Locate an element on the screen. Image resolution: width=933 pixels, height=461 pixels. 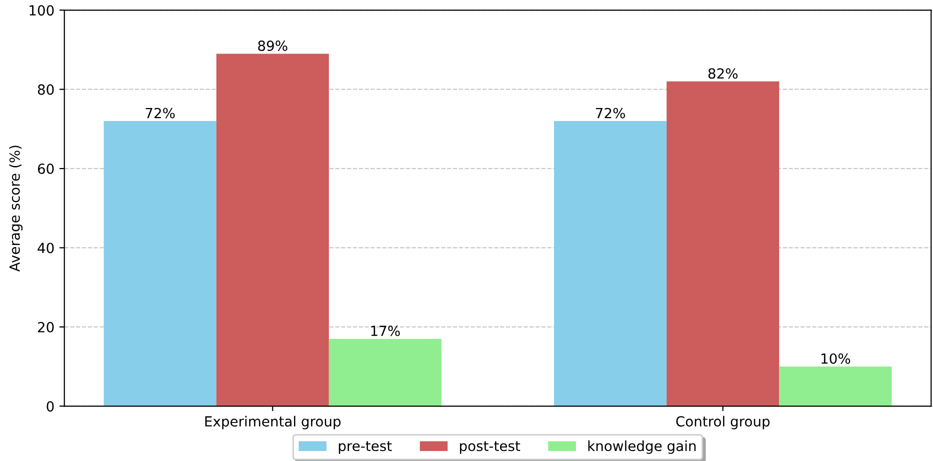
x-tick-label: Experimental group is located at coordinates (273, 423).